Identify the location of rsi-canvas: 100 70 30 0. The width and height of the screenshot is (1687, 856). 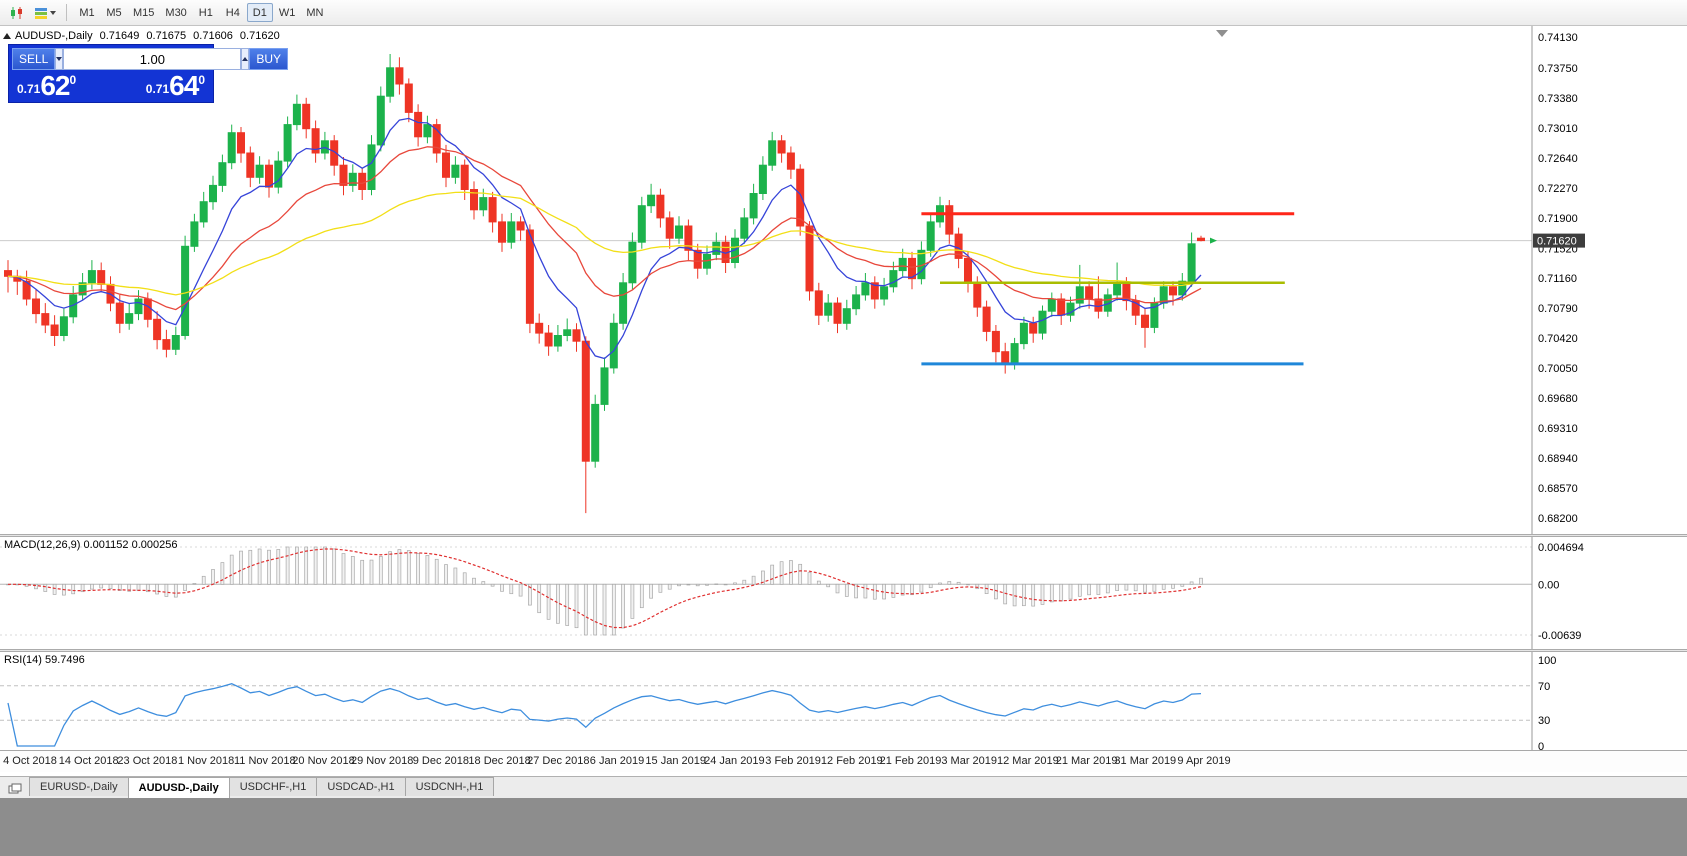
(843, 701).